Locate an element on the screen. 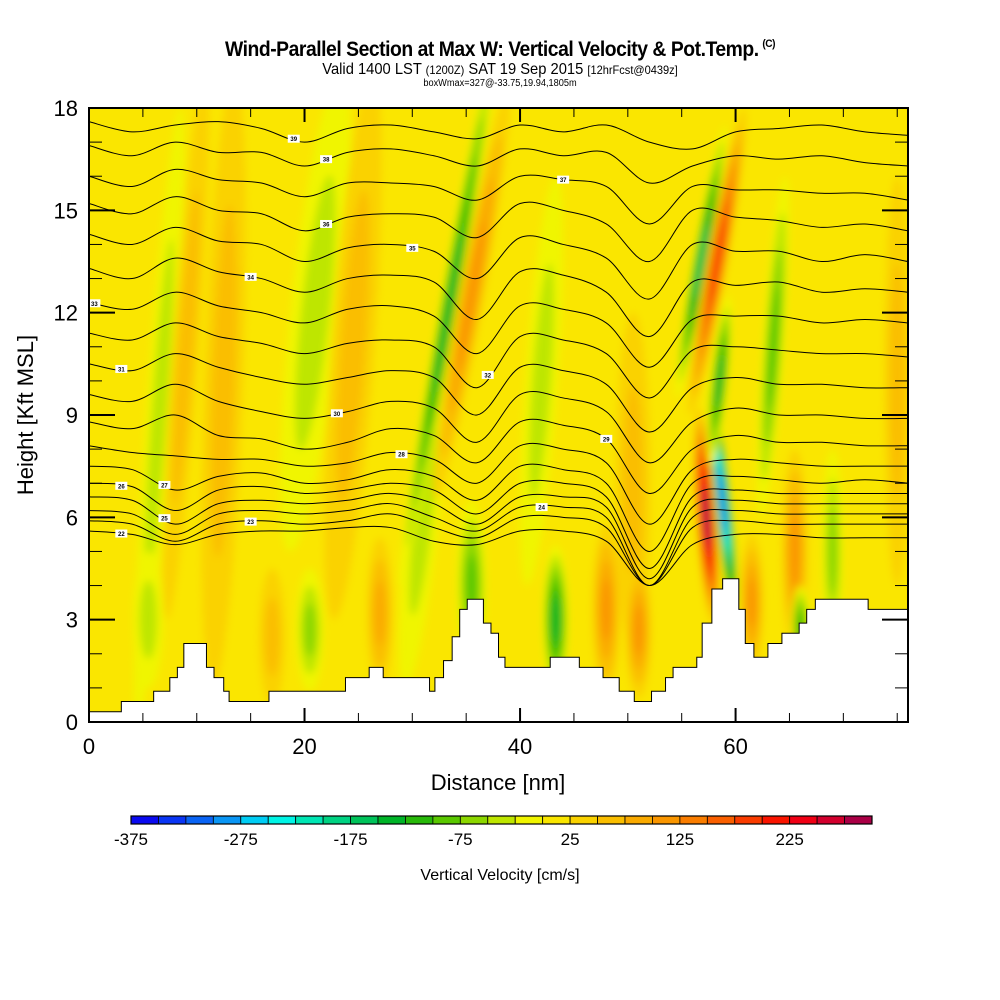 Image resolution: width=1000 pixels, height=1000 pixels. forecast-info: [12hrFcst@0439z] is located at coordinates (632, 70).